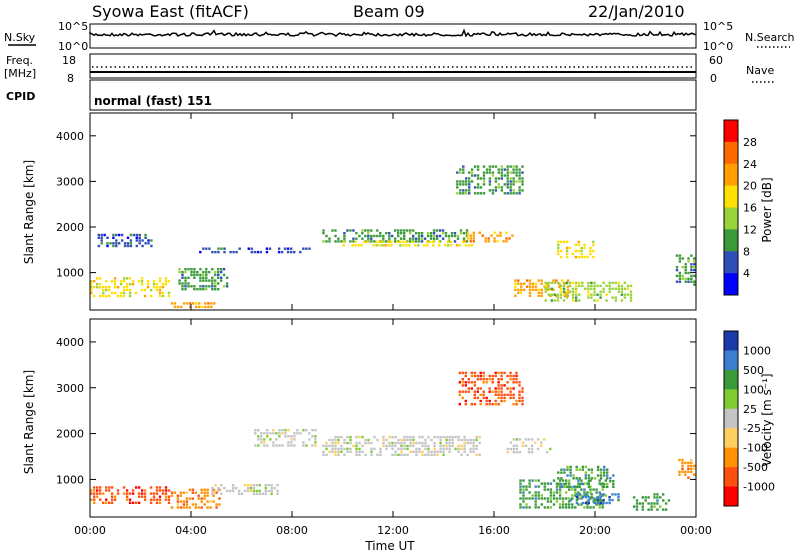 The height and width of the screenshot is (554, 800). Describe the element at coordinates (718, 26) in the screenshot. I see `nsearch-tick-top: 10^5` at that location.